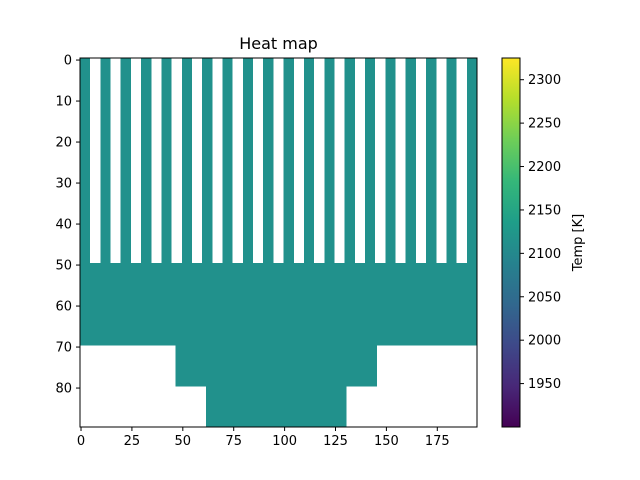 The image size is (640, 480). I want to click on chart-title: Heat map, so click(278, 43).